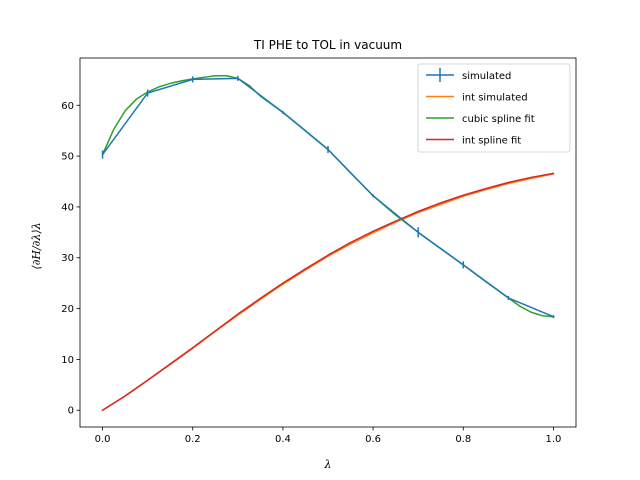 The height and width of the screenshot is (480, 640). I want to click on x-tick-label: 0.6, so click(373, 439).